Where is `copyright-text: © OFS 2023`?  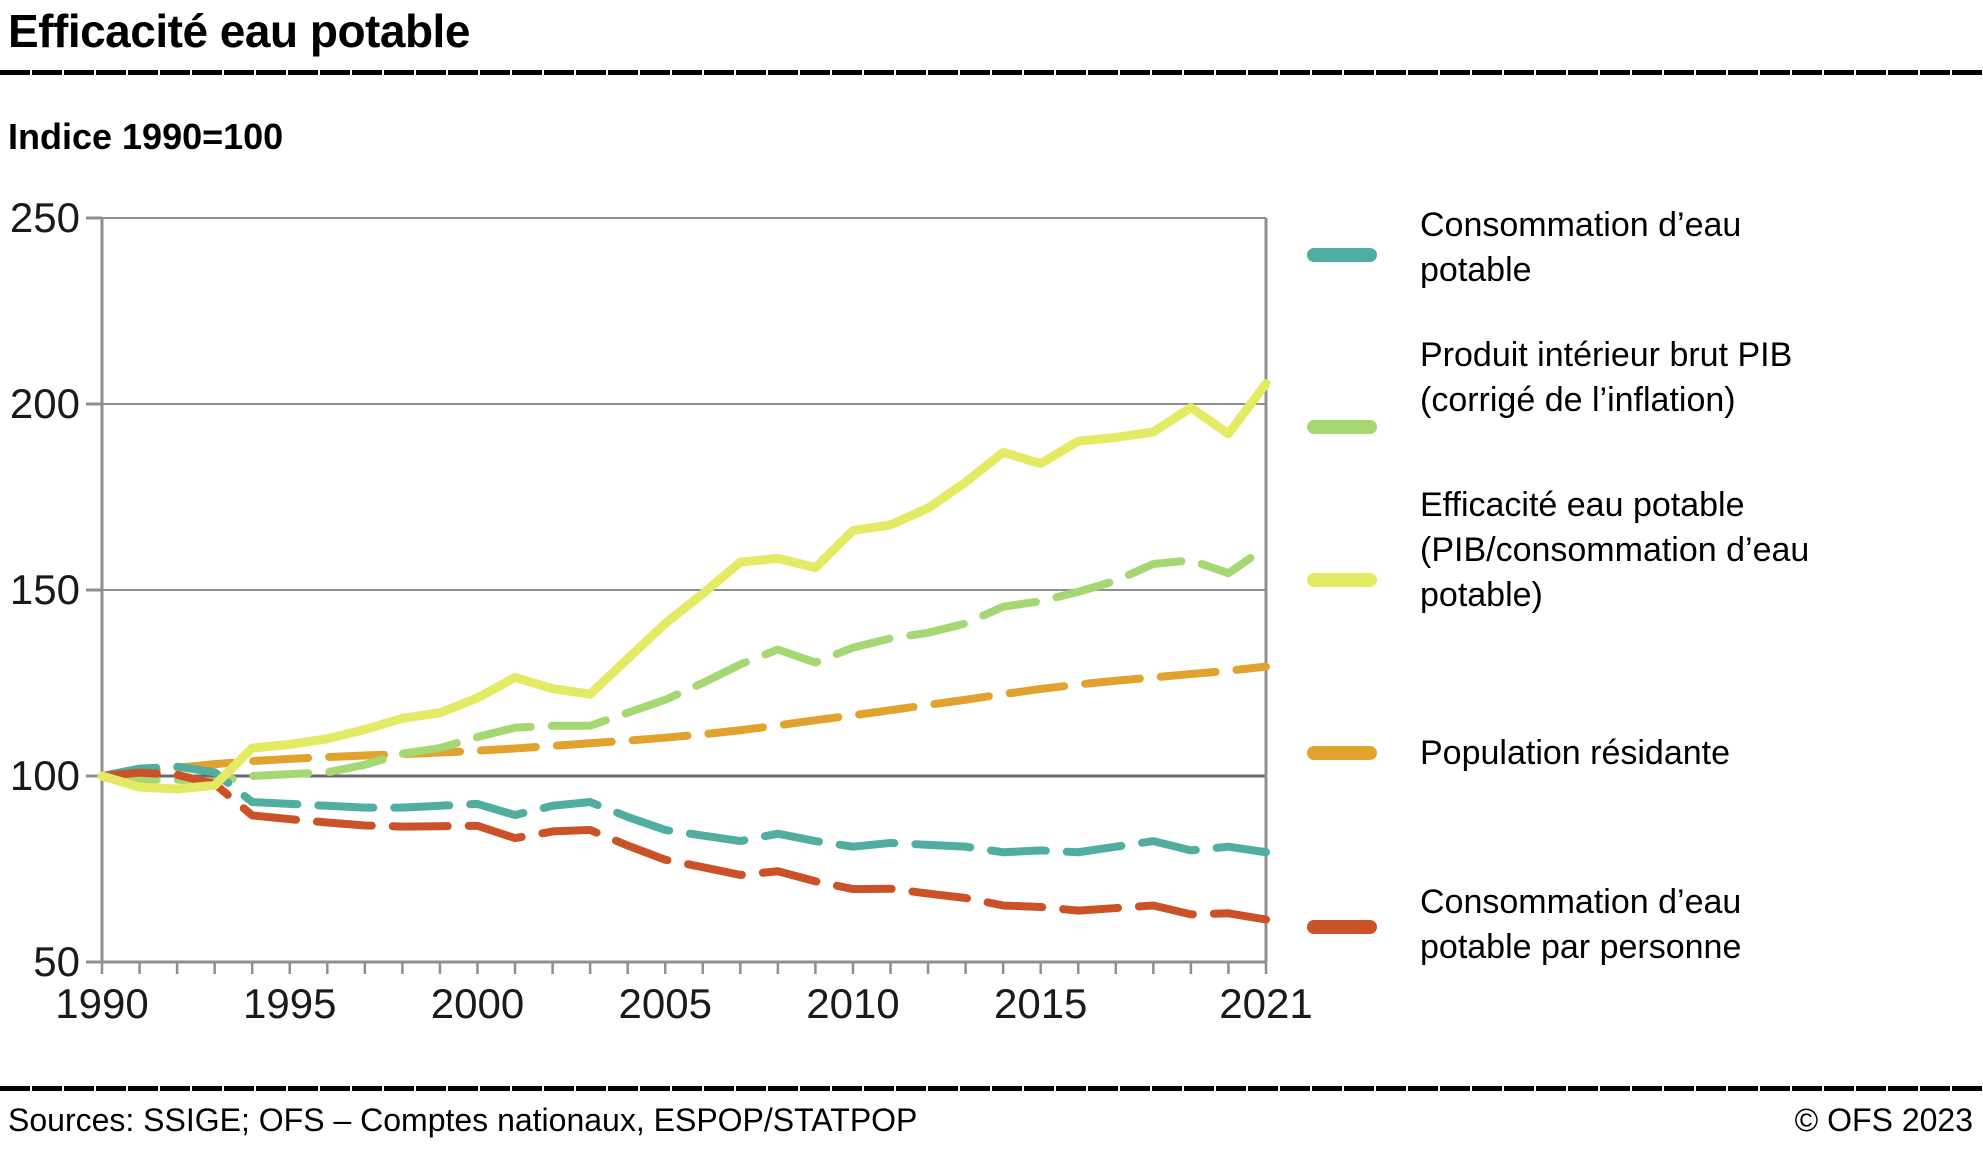 copyright-text: © OFS 2023 is located at coordinates (1883, 1120).